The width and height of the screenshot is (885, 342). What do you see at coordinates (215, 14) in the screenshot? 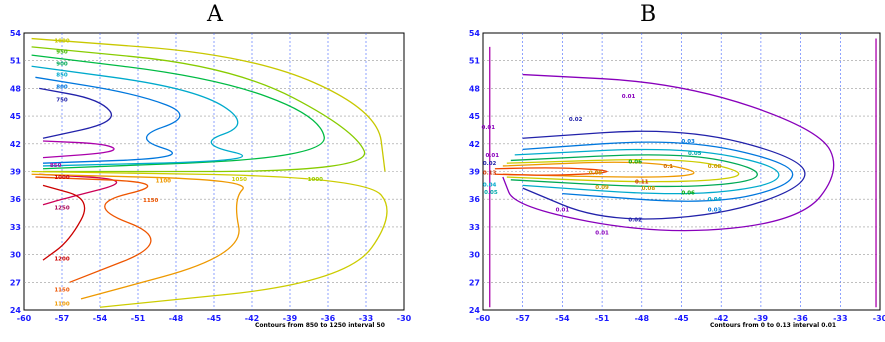
I see `panel-a-title: A` at bounding box center [215, 14].